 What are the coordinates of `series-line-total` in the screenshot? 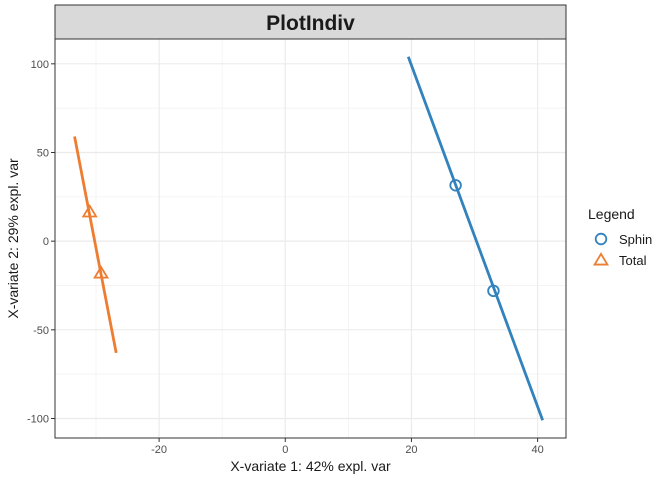 It's located at (95, 245).